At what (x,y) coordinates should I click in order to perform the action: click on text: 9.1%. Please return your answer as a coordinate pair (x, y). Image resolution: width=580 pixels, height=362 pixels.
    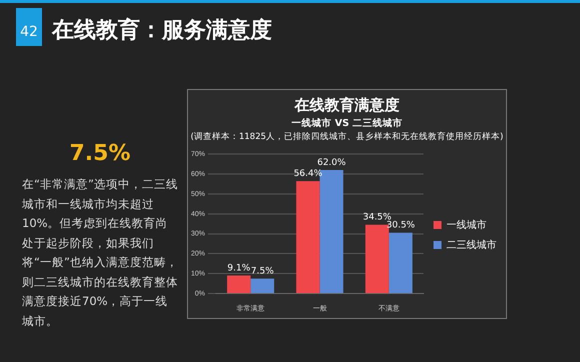
    Looking at the image, I should click on (238, 268).